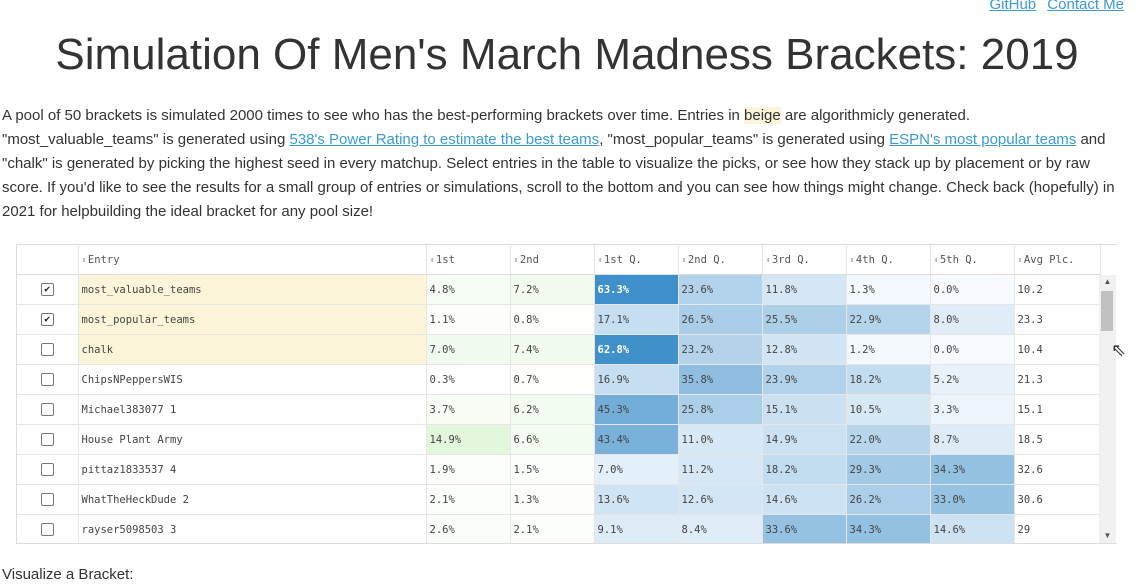 The width and height of the screenshot is (1146, 588). I want to click on stat-cell-3rd-q-: 15.1%, so click(804, 409).